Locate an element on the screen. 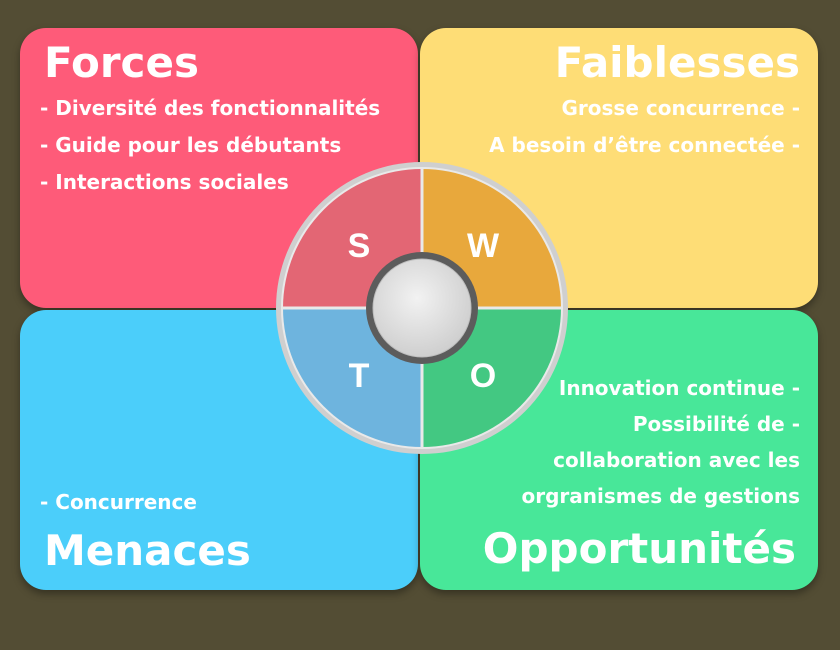 The width and height of the screenshot is (840, 650). weaknesses-item: Grosse concurrence - is located at coordinates (681, 108).